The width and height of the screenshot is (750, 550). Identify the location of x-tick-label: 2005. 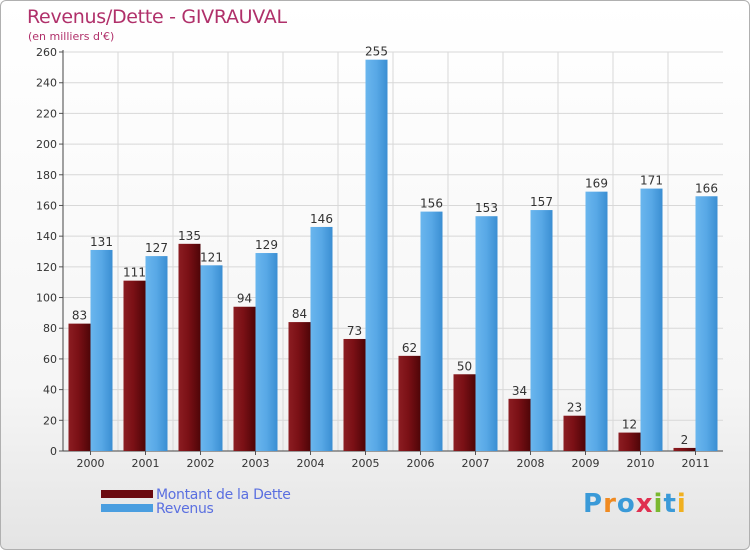
(366, 463).